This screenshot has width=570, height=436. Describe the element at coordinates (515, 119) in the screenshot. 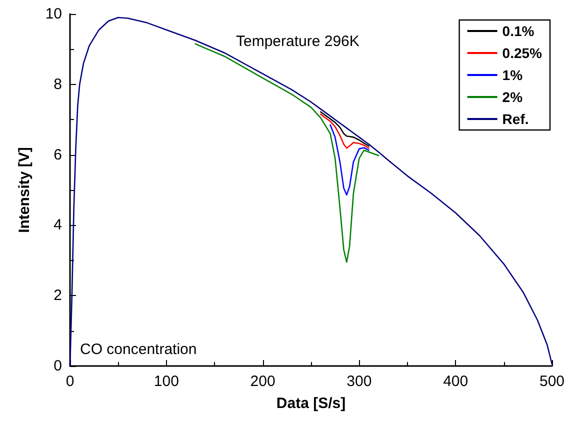

I see `legend-label: Ref.` at that location.